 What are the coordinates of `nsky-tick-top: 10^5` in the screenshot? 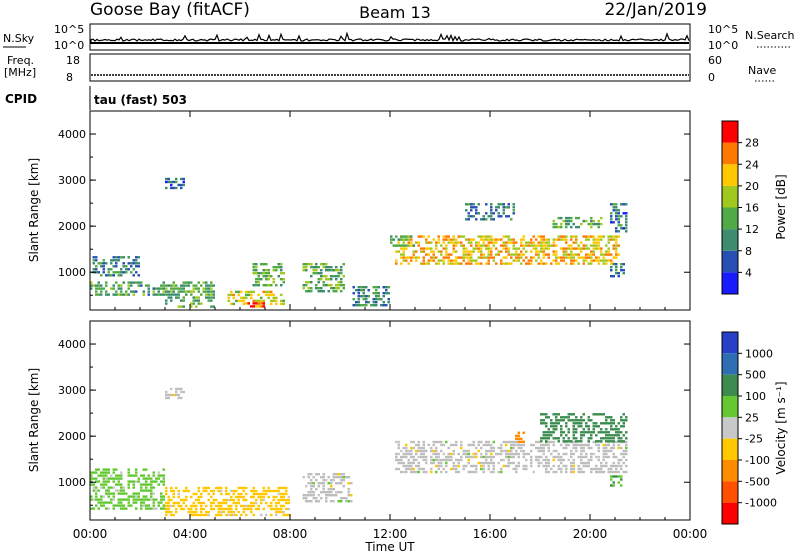 It's located at (69, 29).